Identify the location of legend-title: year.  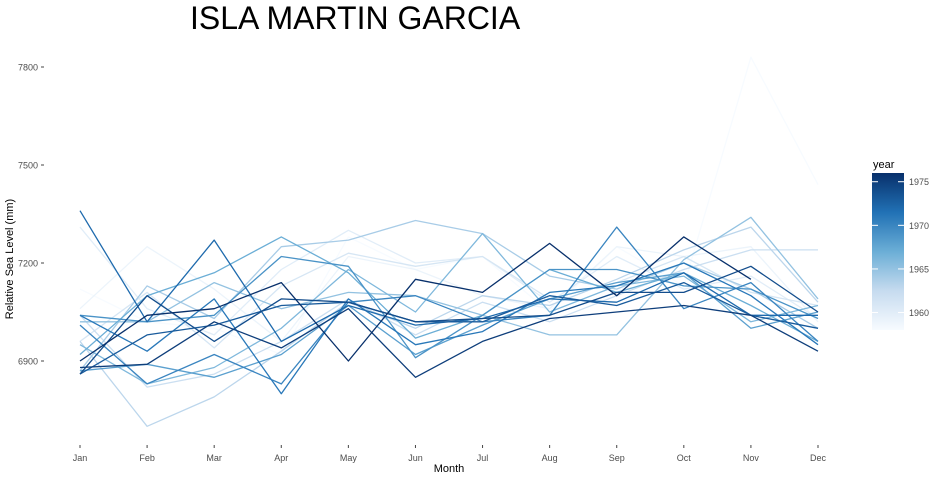
(884, 165).